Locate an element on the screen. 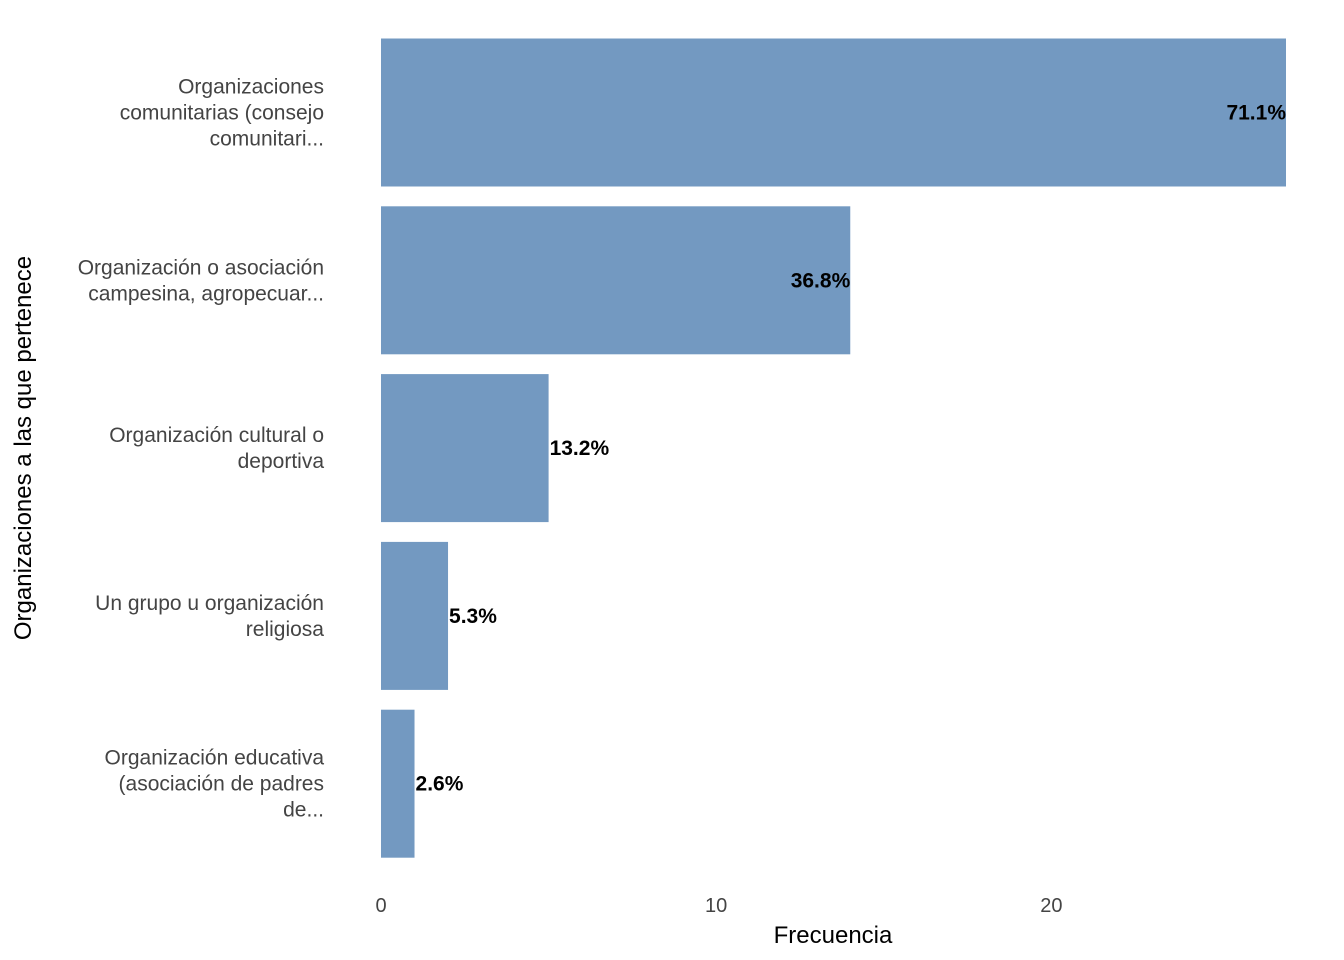 The height and width of the screenshot is (960, 1344). bar-value-label: 71.1% is located at coordinates (1256, 113).